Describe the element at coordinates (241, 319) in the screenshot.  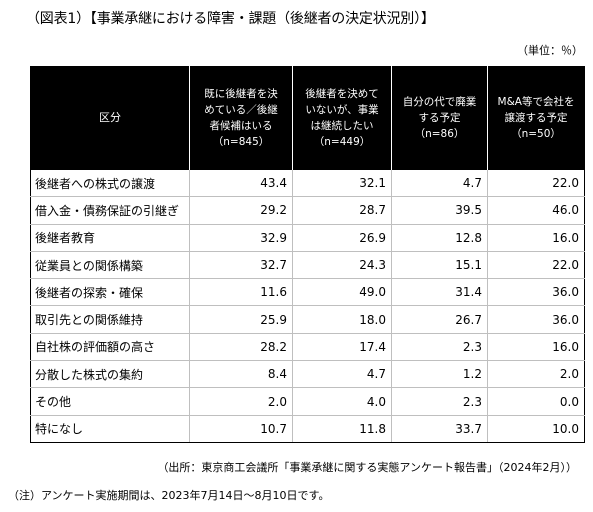
I see `value-cell: 25.9` at that location.